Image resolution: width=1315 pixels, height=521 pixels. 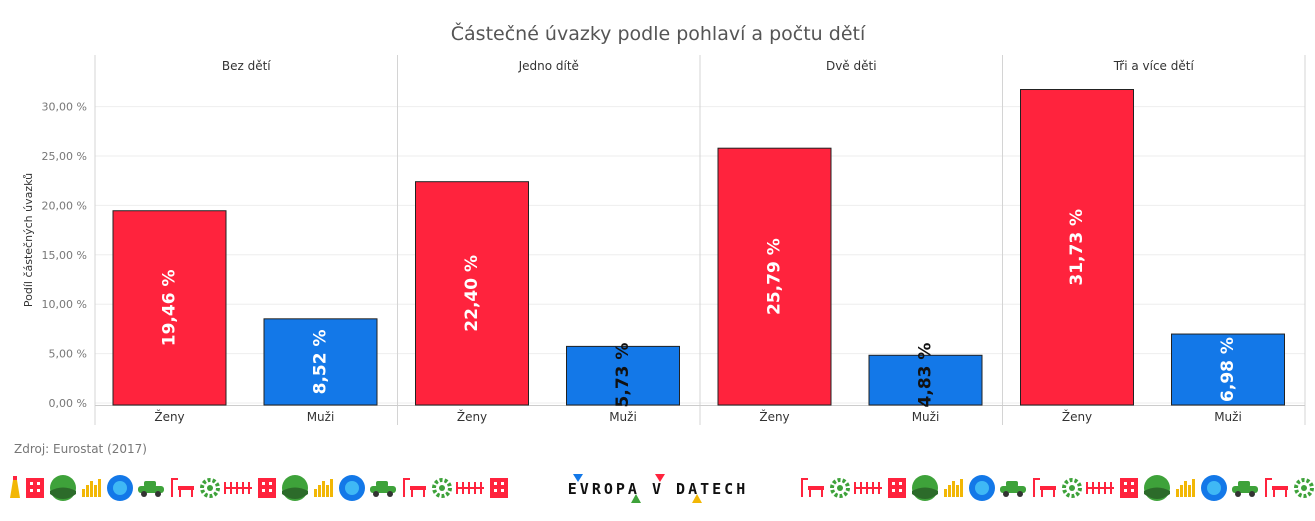 I want to click on bar-value-label: 6,98 %, so click(x=1228, y=369).